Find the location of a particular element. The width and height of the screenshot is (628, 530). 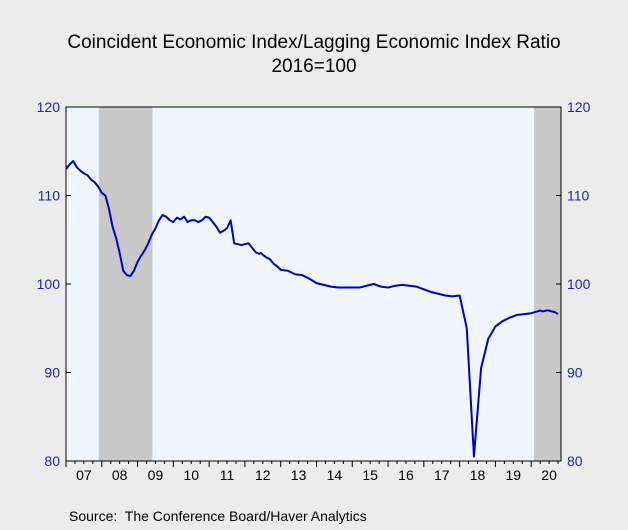

x-tick-label: 09 is located at coordinates (156, 475).